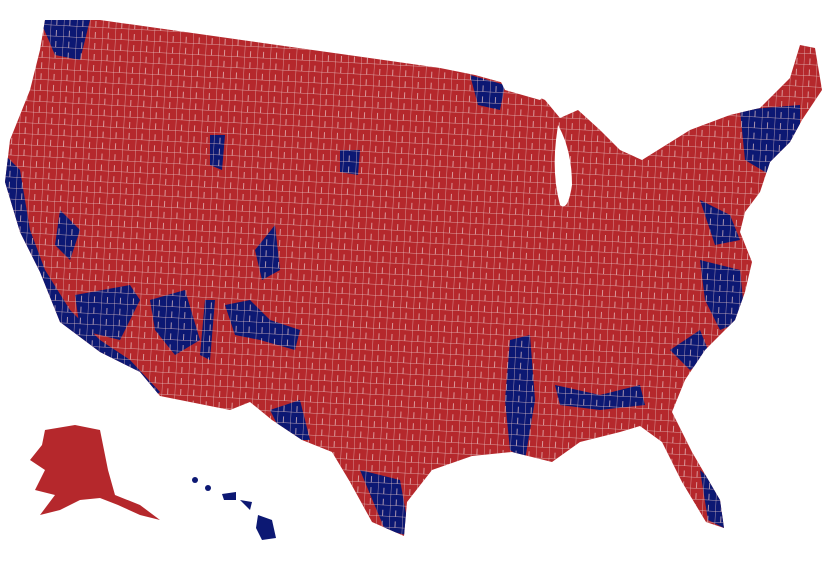 The width and height of the screenshot is (828, 582). What do you see at coordinates (95, 472) in the screenshot?
I see `alaska` at bounding box center [95, 472].